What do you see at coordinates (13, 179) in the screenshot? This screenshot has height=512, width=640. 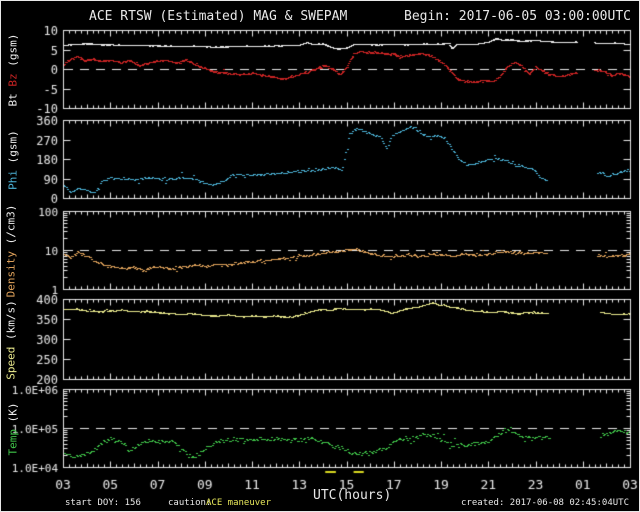 I see `y-axis-label-part: Phi` at bounding box center [13, 179].